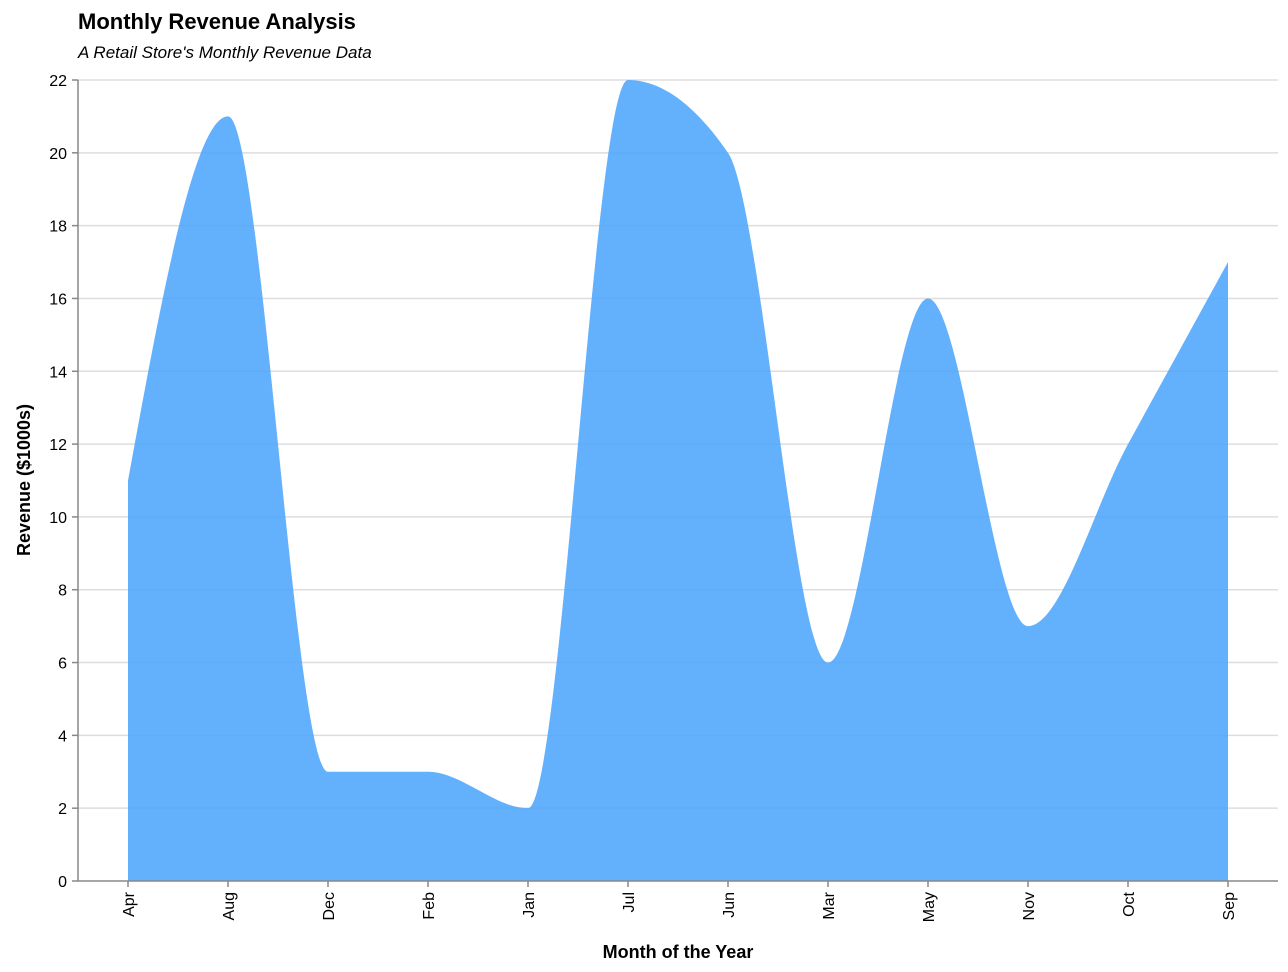  I want to click on y-tick-label: 0, so click(62, 882).